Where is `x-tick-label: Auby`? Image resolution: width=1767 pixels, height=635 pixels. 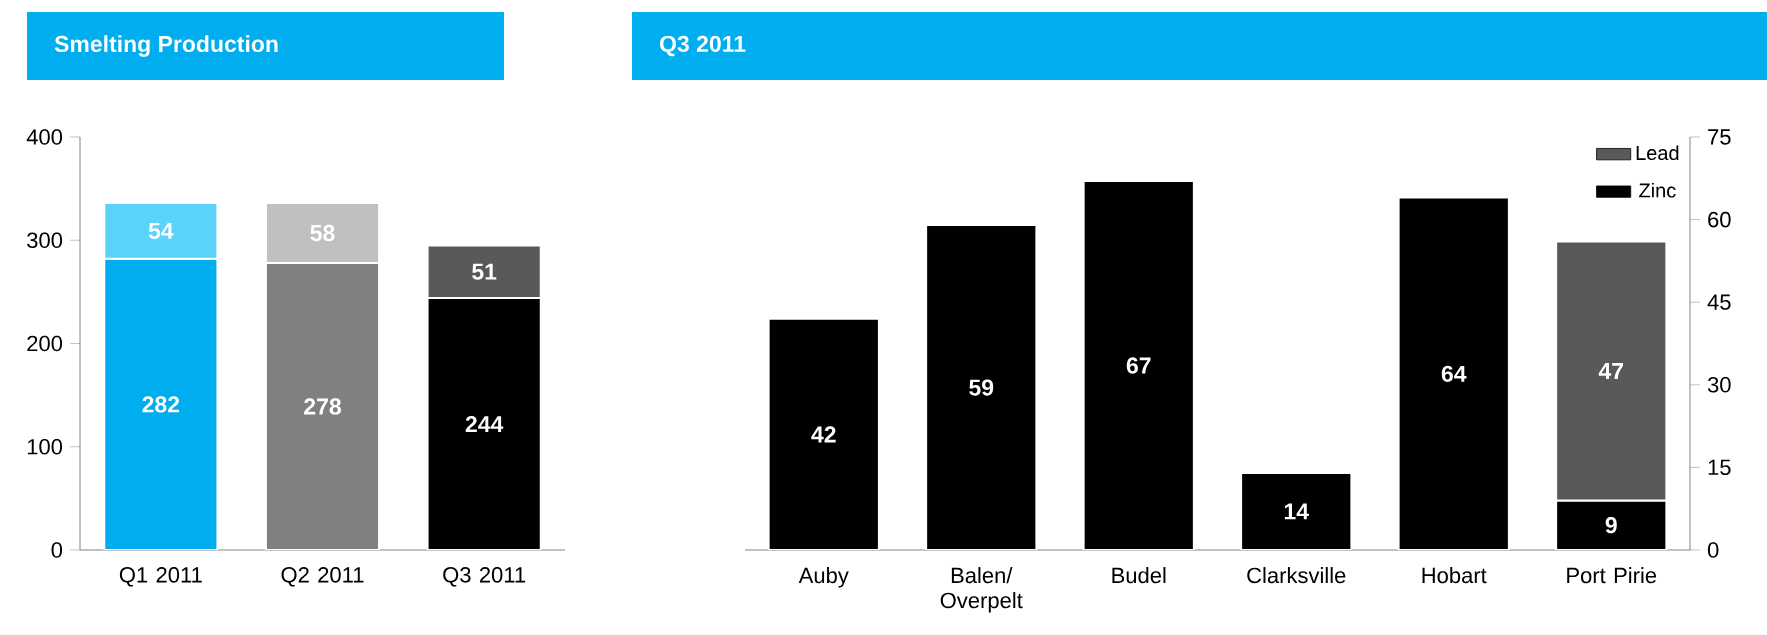 x-tick-label: Auby is located at coordinates (823, 577).